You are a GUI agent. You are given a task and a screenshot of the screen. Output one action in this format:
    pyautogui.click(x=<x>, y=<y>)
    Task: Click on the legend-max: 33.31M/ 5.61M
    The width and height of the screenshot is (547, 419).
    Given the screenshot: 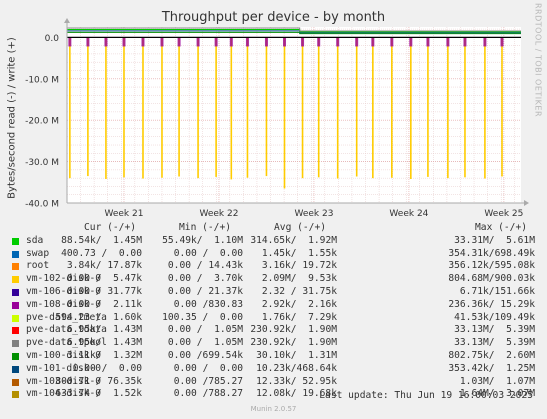 What is the action you would take?
    pyautogui.click(x=494, y=240)
    